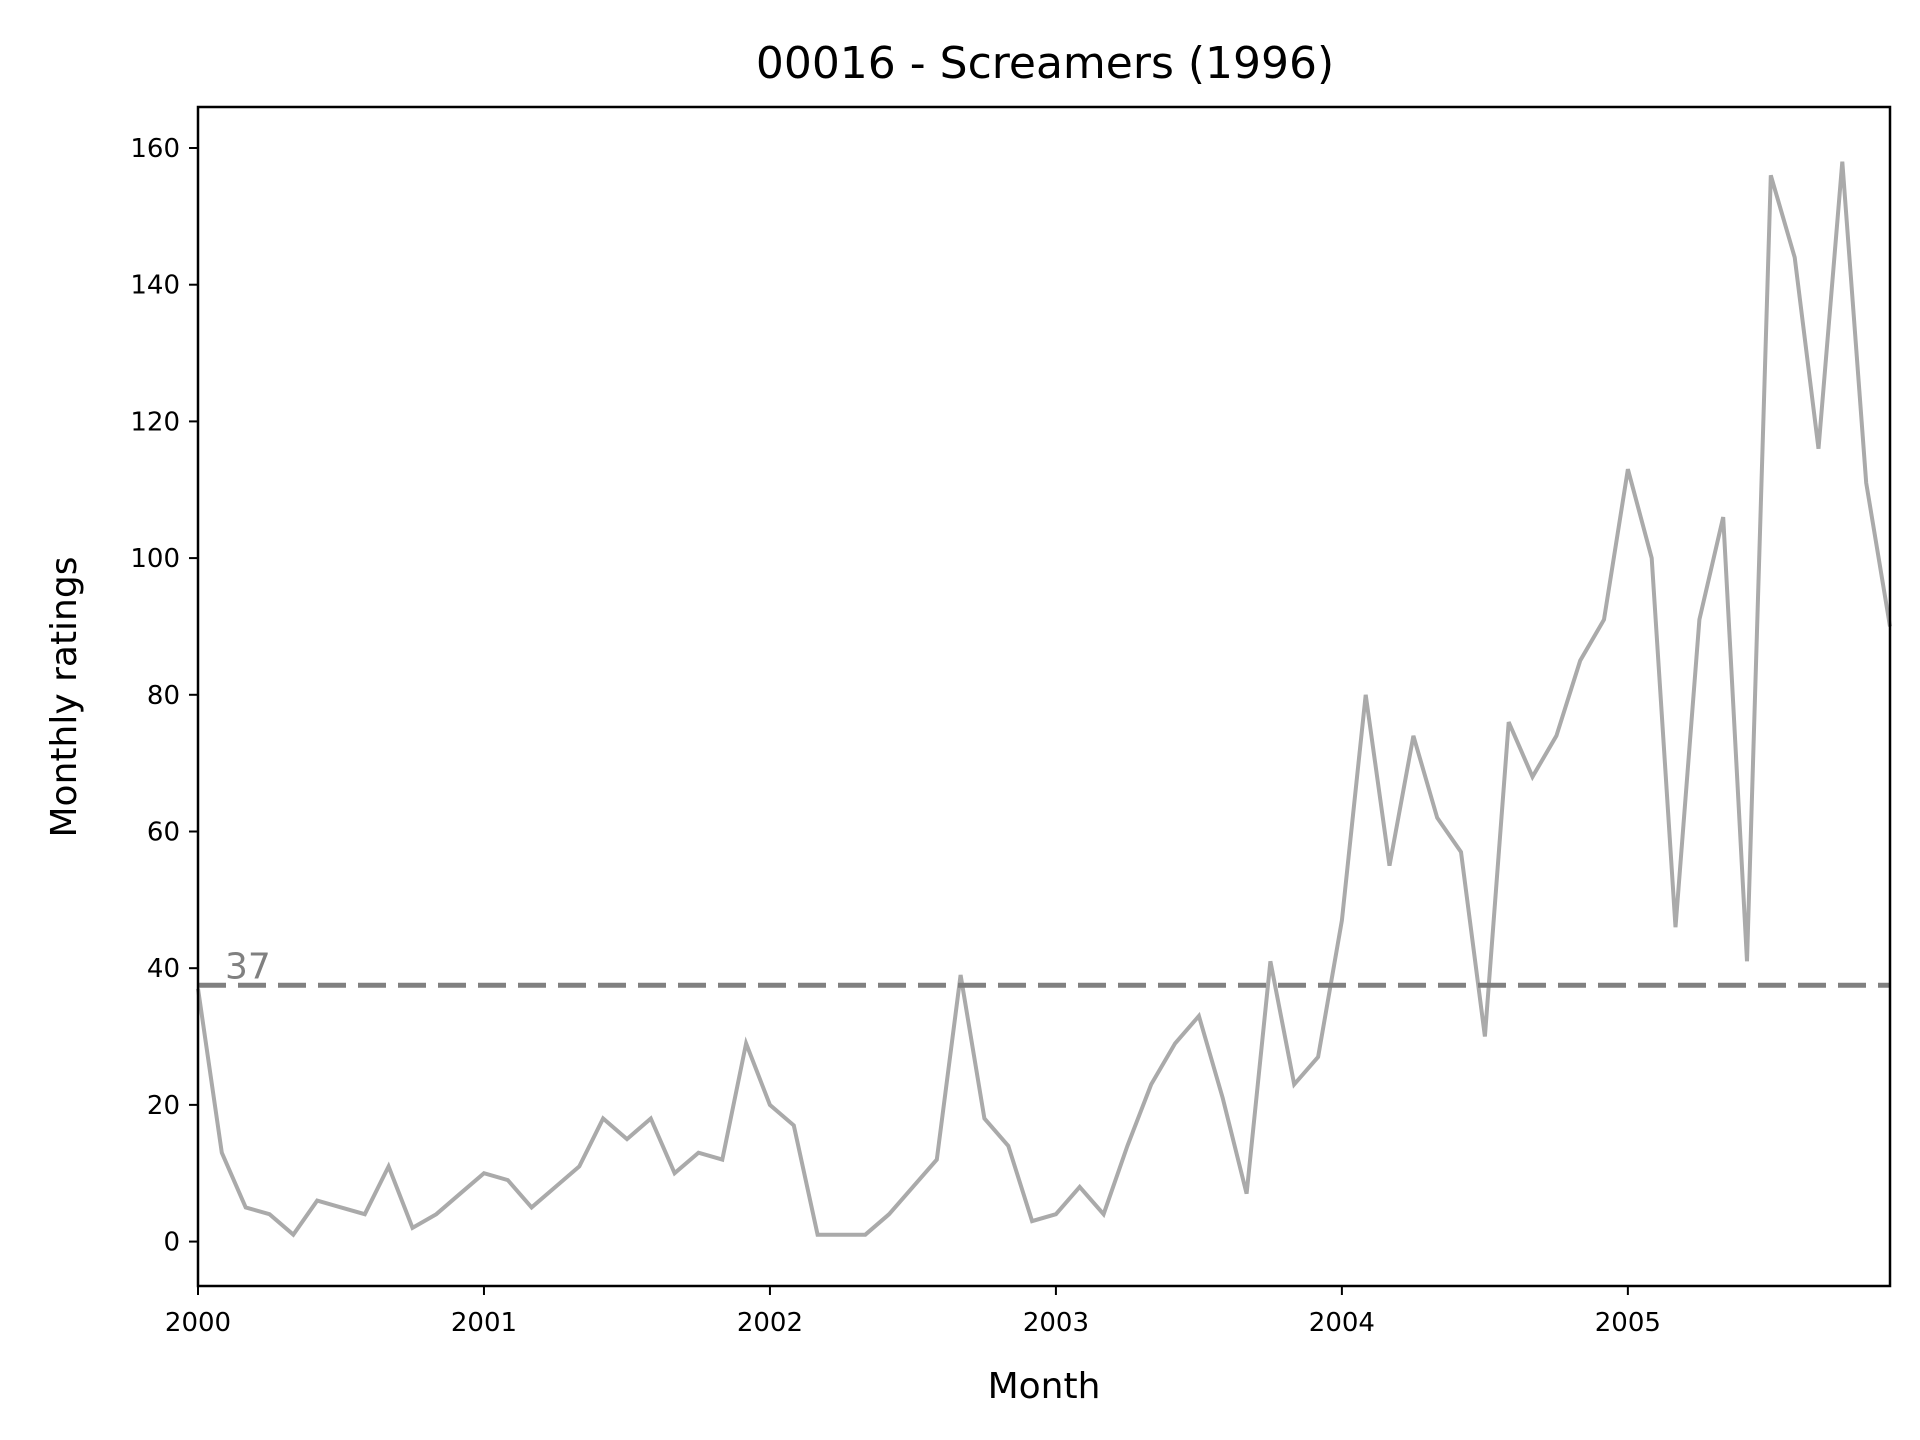 The image size is (1920, 1440). I want to click on y-tick-label: 20, so click(163, 1106).